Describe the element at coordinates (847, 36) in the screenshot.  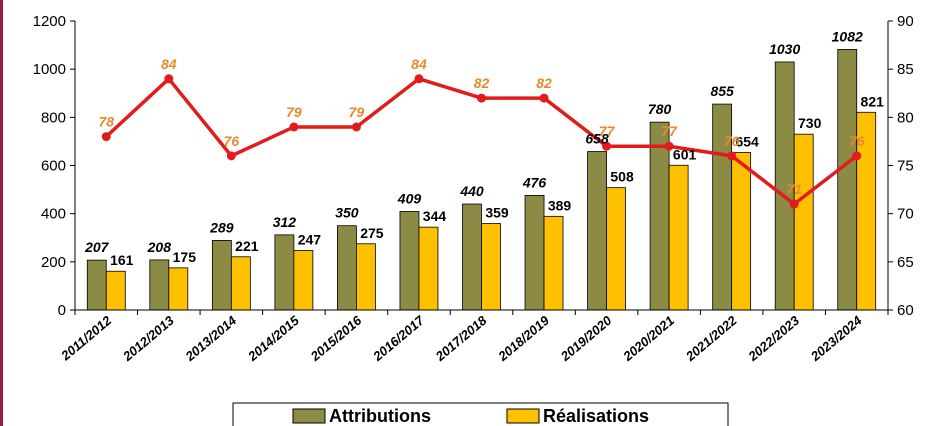
I see `data-label-attributions: 1082` at that location.